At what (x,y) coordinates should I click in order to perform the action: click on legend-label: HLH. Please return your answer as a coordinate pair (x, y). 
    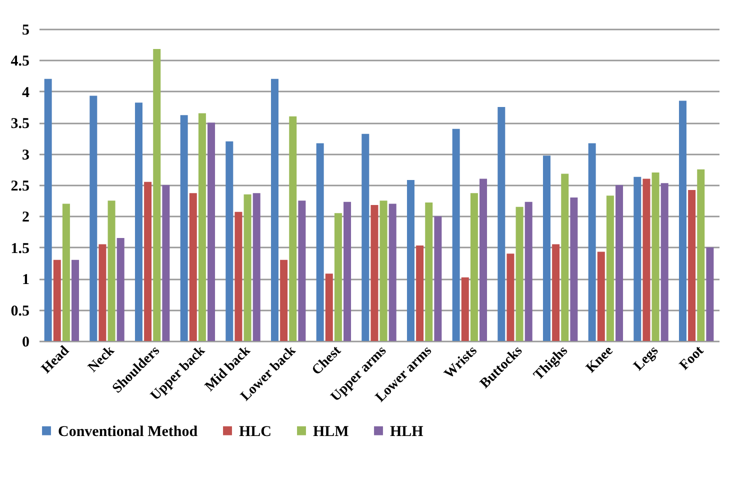
    Looking at the image, I should click on (407, 432).